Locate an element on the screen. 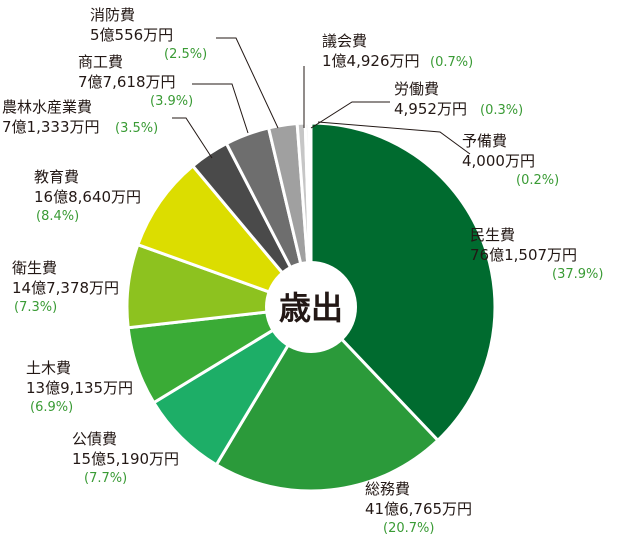 The width and height of the screenshot is (640, 556). slice-label-amount: 15億5,190万円 is located at coordinates (125, 459).